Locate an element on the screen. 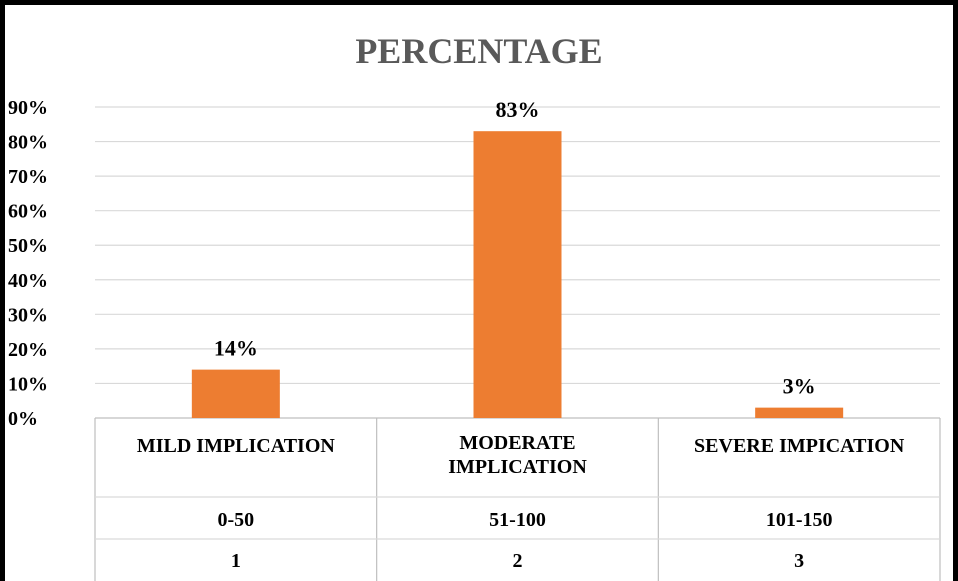 The width and height of the screenshot is (958, 581). y-tick-label: 80% is located at coordinates (28, 143).